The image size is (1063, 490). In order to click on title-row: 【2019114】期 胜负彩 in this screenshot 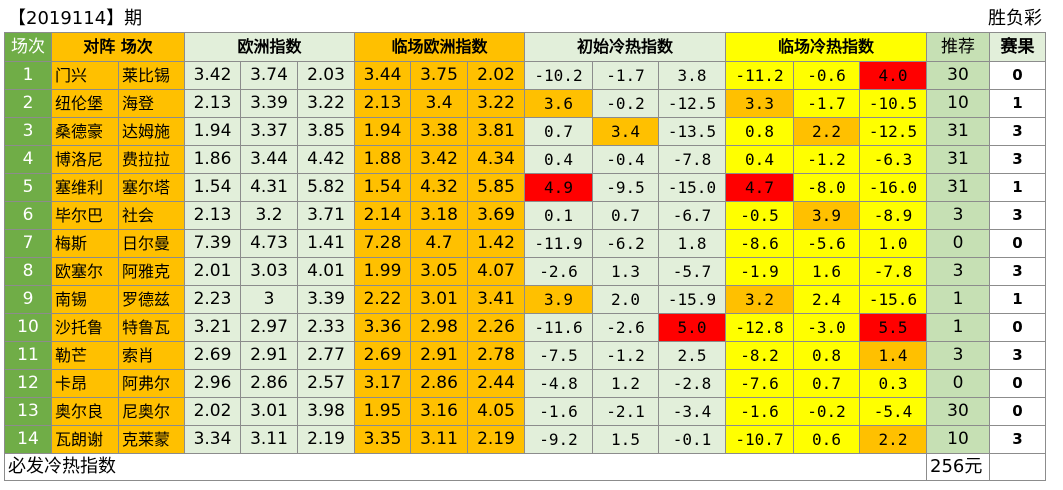, I will do `click(525, 19)`.